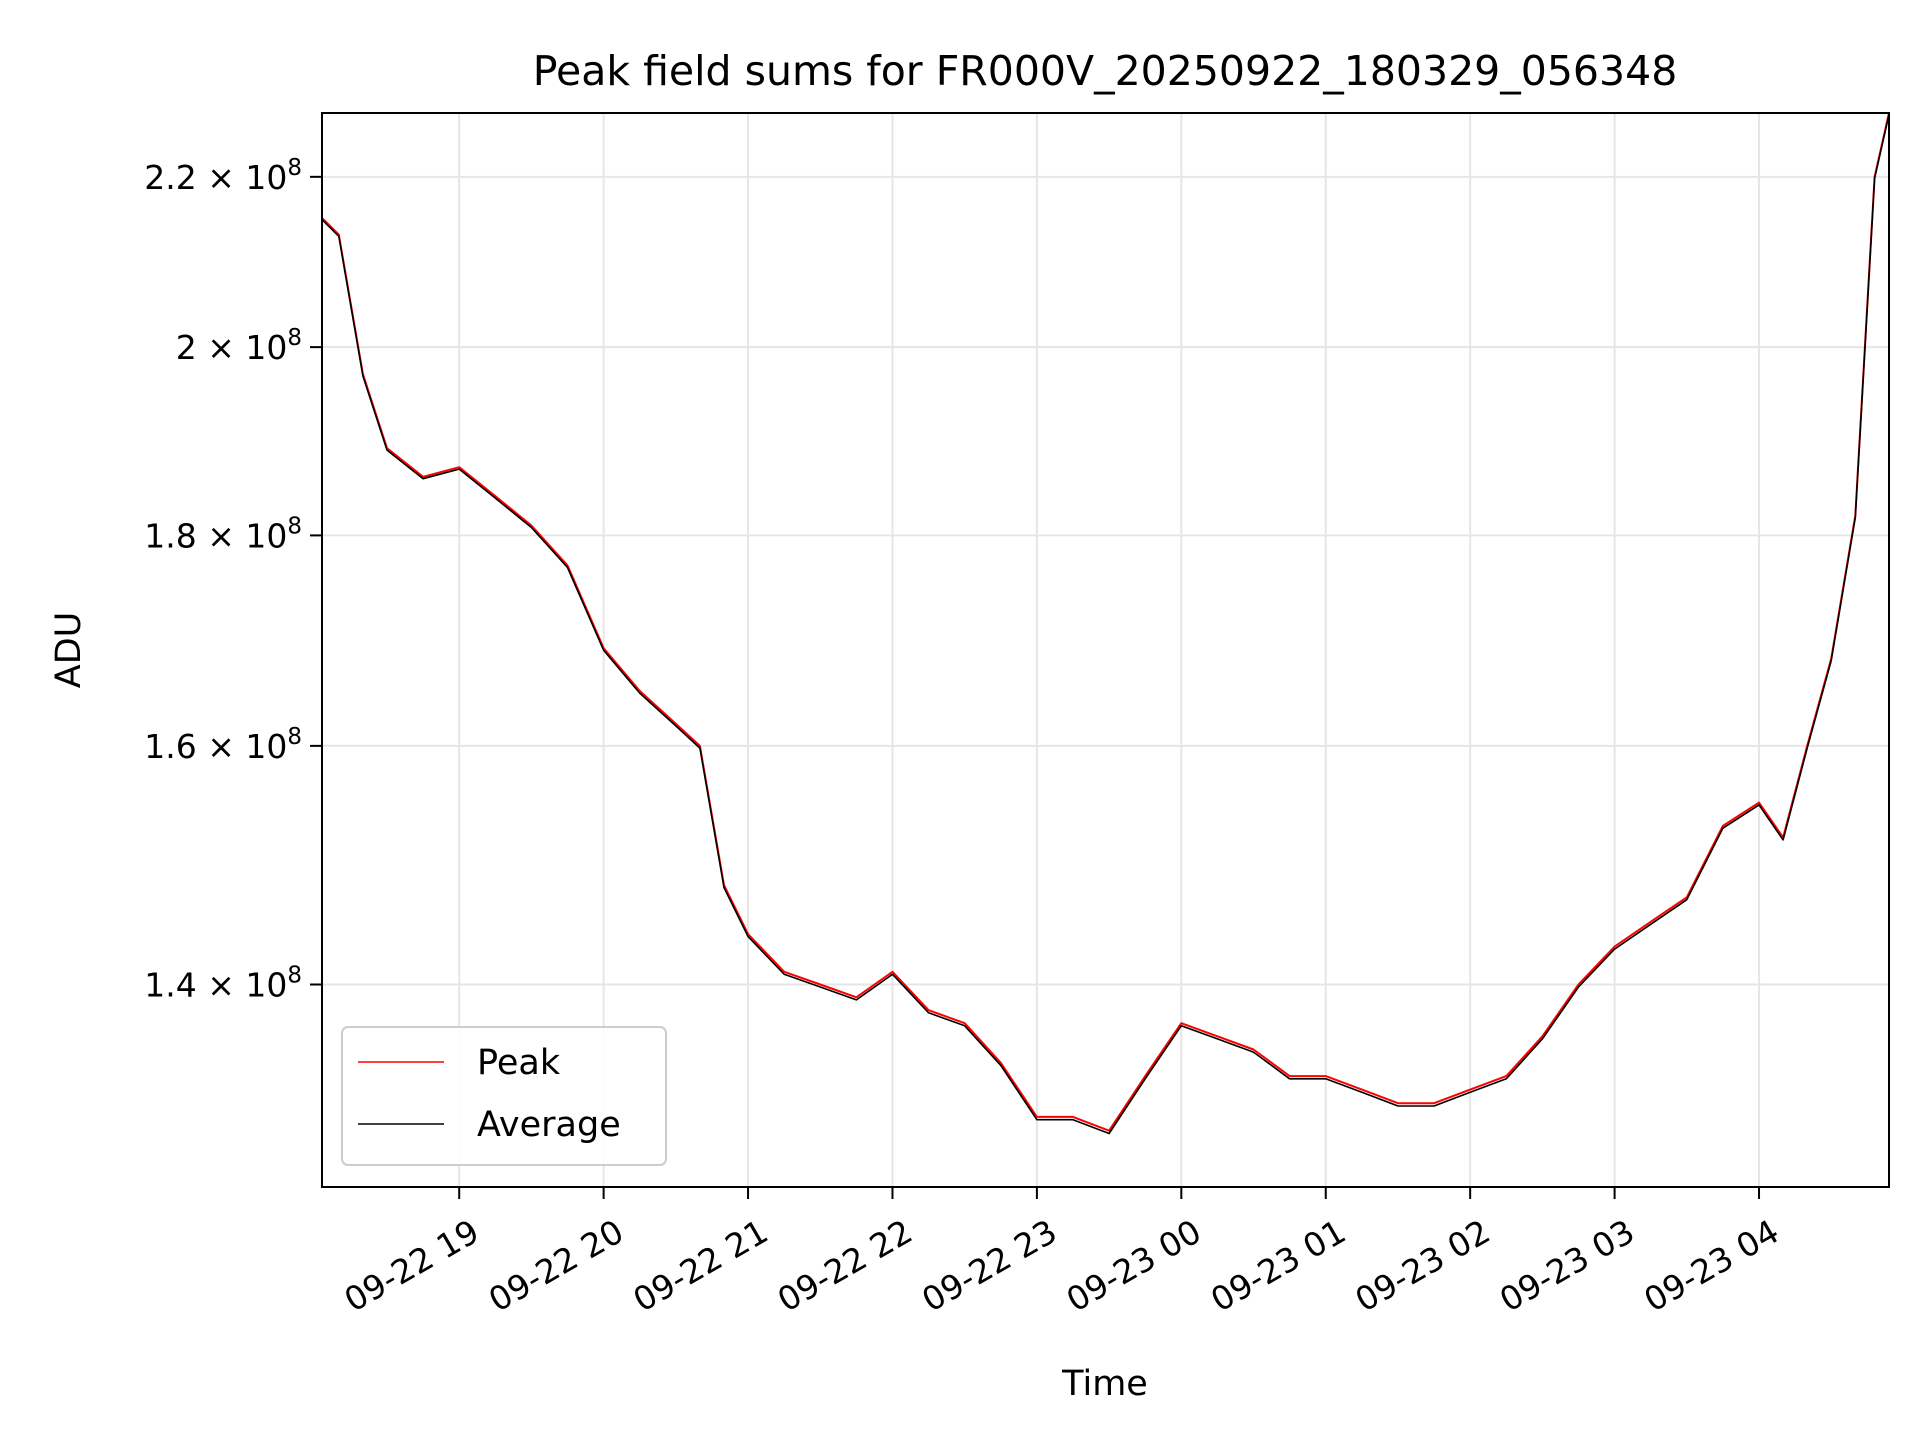 The width and height of the screenshot is (1920, 1440). What do you see at coordinates (223, 745) in the screenshot?
I see `y-tick-label: 1.6 × 108` at bounding box center [223, 745].